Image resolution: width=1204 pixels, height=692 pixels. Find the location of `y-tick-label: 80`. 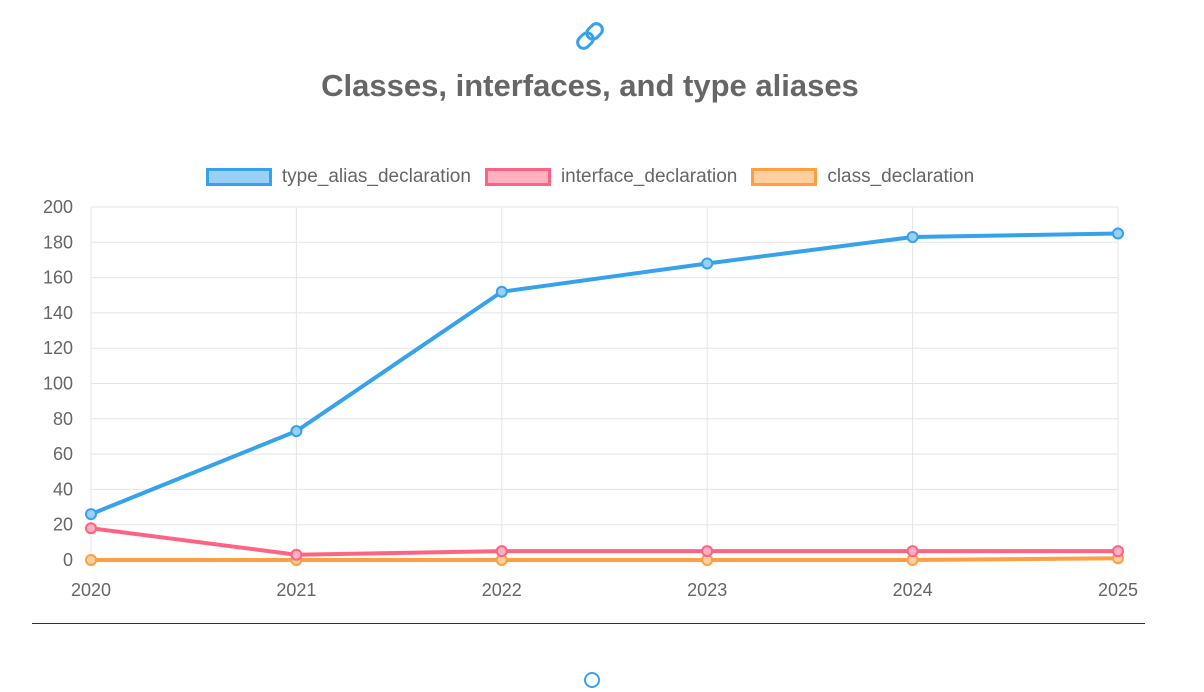

y-tick-label: 80 is located at coordinates (63, 419).